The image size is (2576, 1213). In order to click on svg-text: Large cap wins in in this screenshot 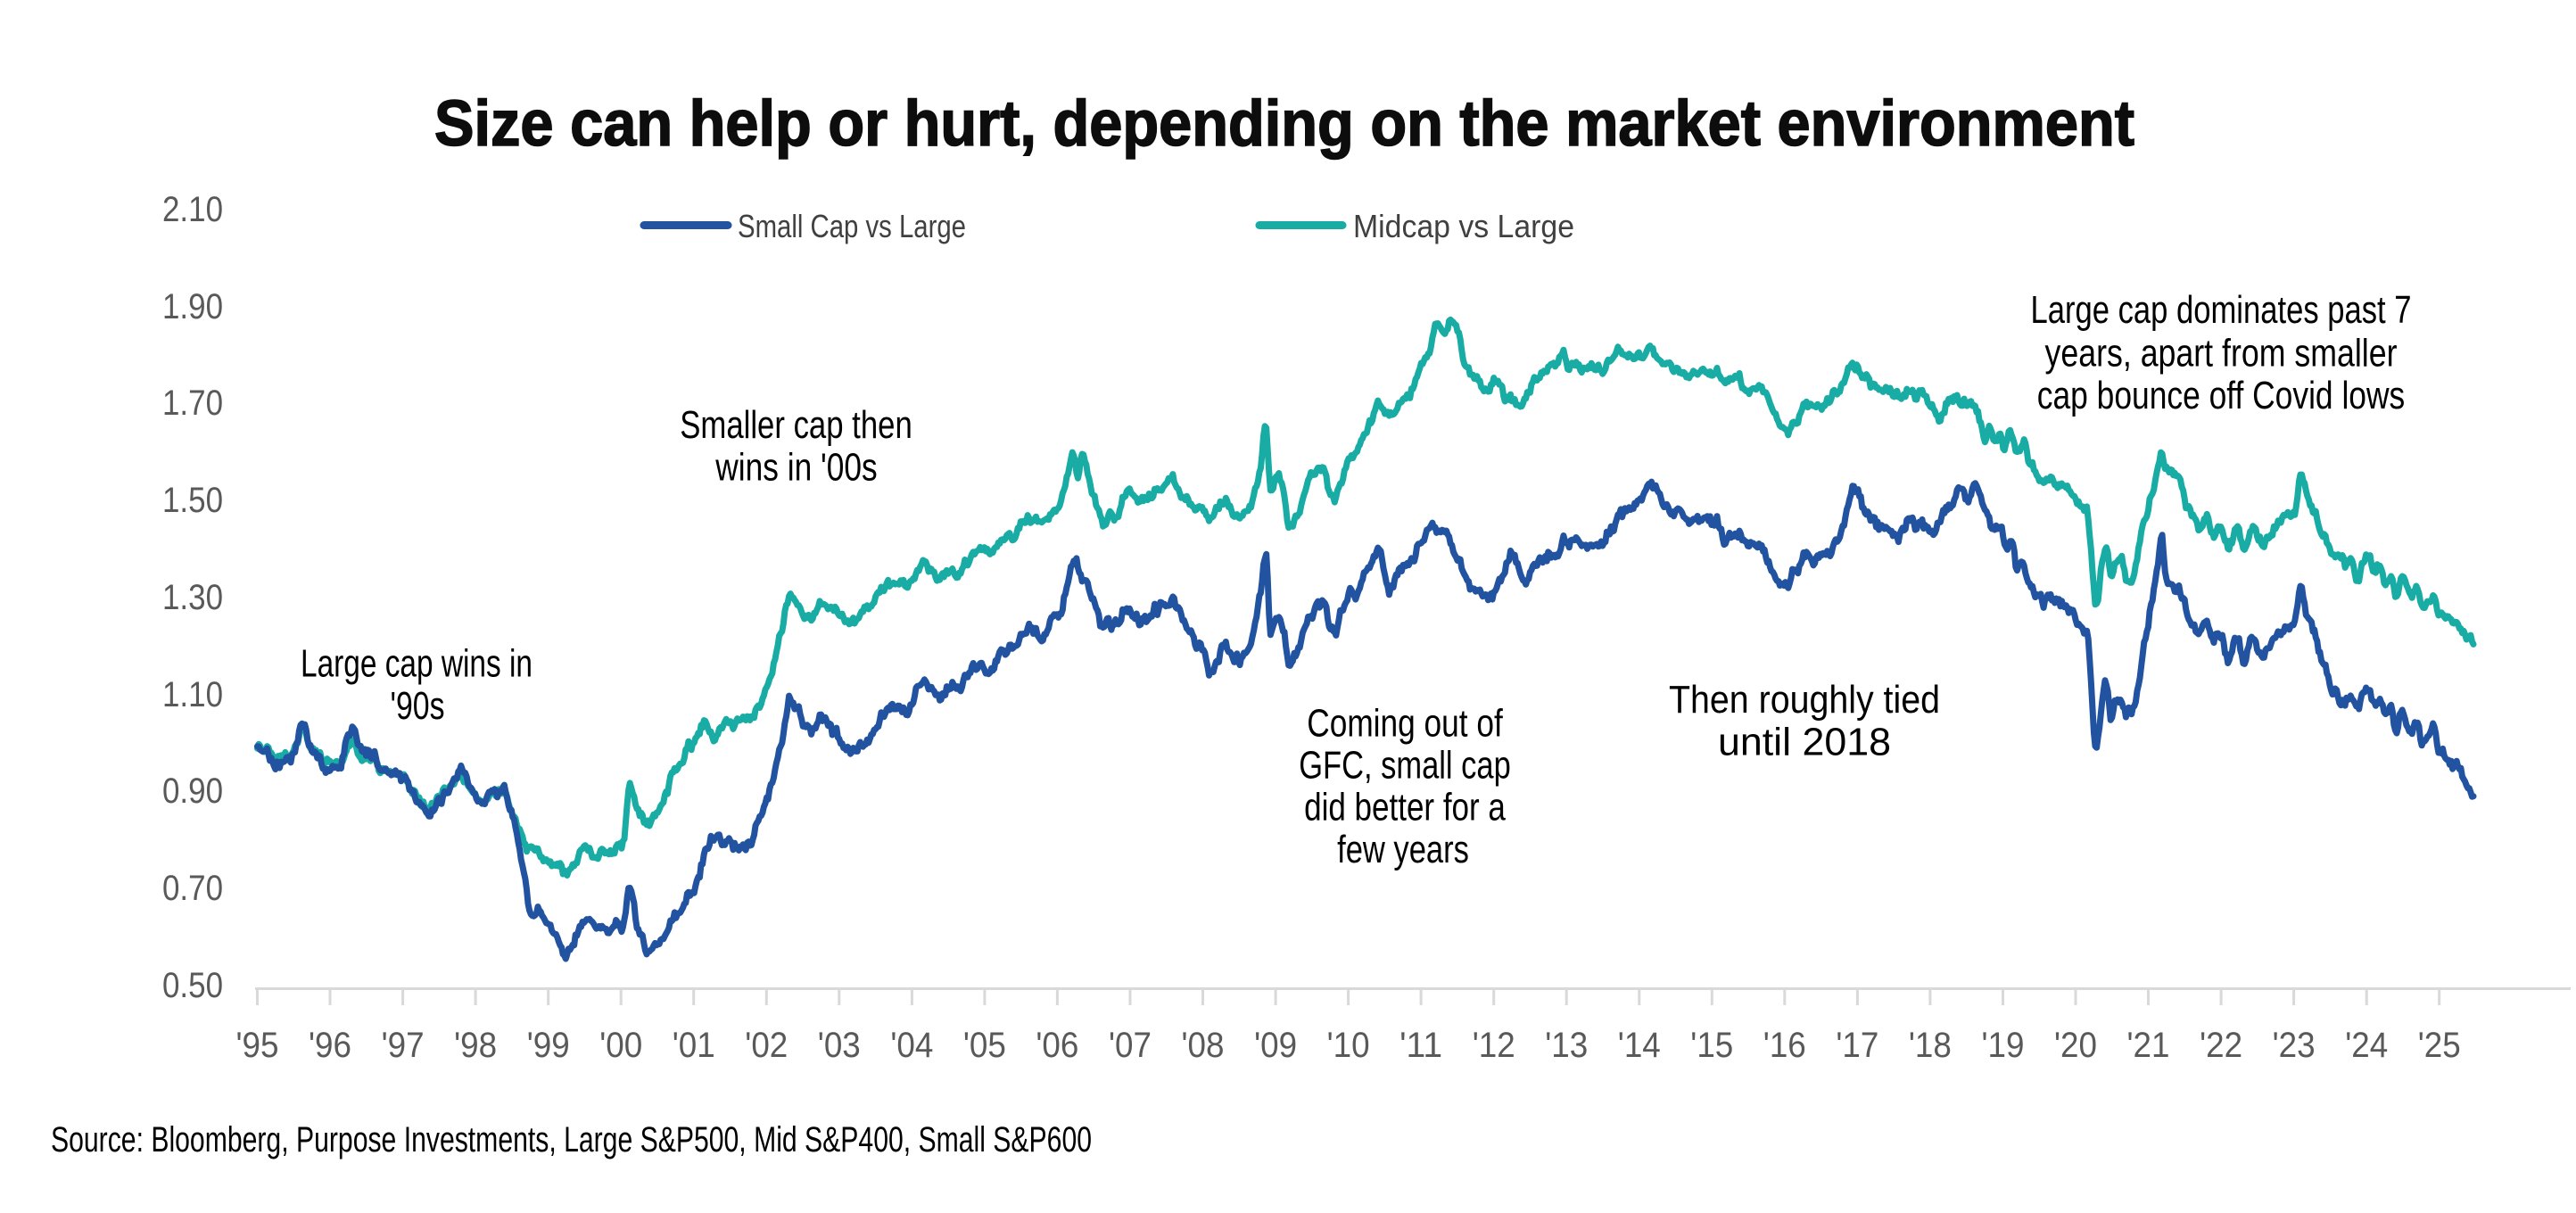, I will do `click(417, 664)`.